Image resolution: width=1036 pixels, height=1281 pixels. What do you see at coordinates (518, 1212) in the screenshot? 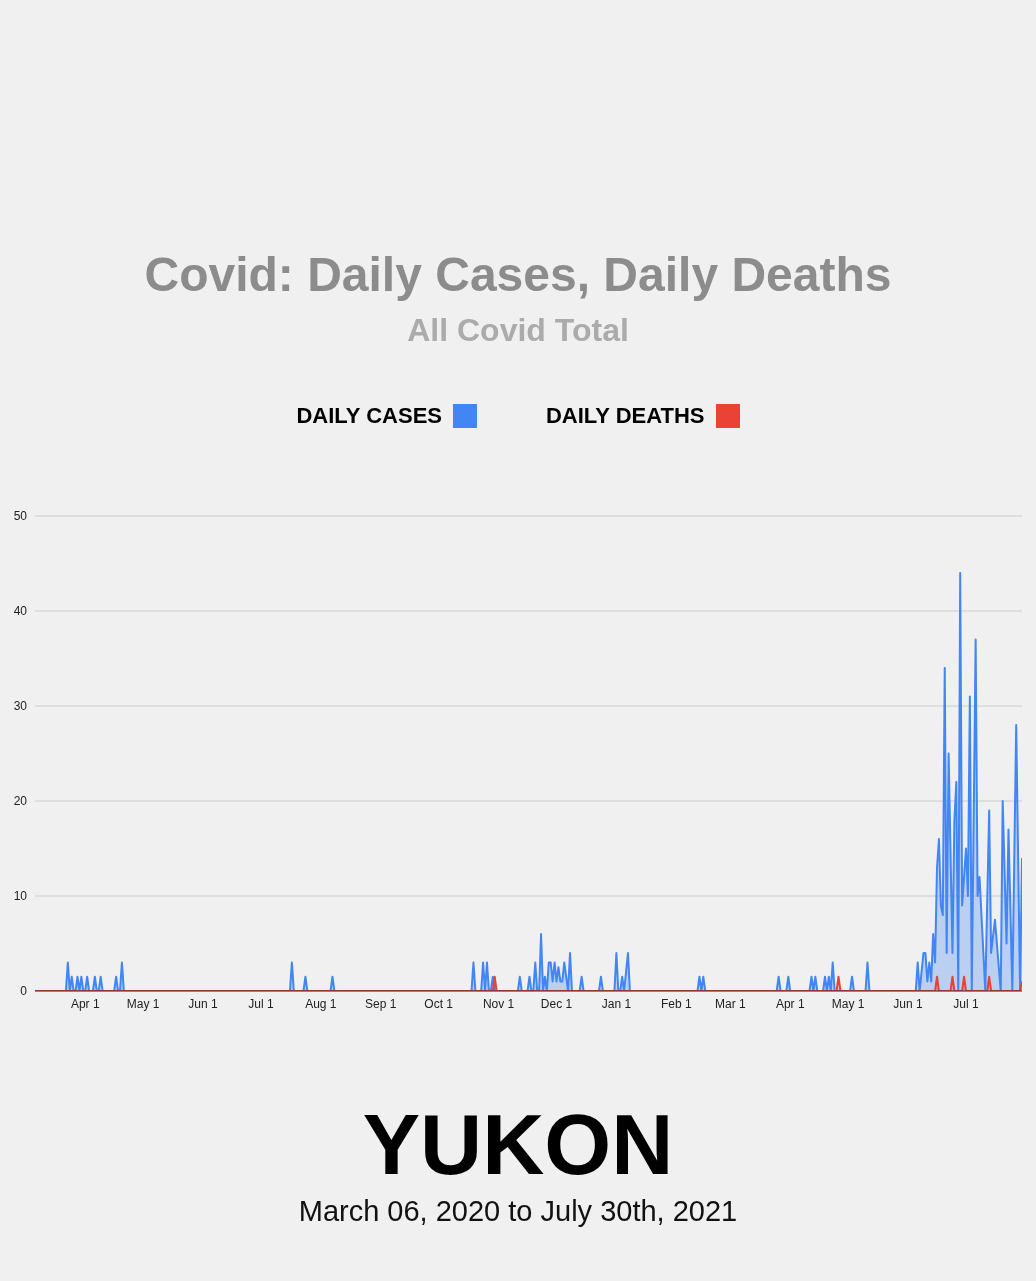
I see `text: March 06, 2020 to July 30th, 2021` at bounding box center [518, 1212].